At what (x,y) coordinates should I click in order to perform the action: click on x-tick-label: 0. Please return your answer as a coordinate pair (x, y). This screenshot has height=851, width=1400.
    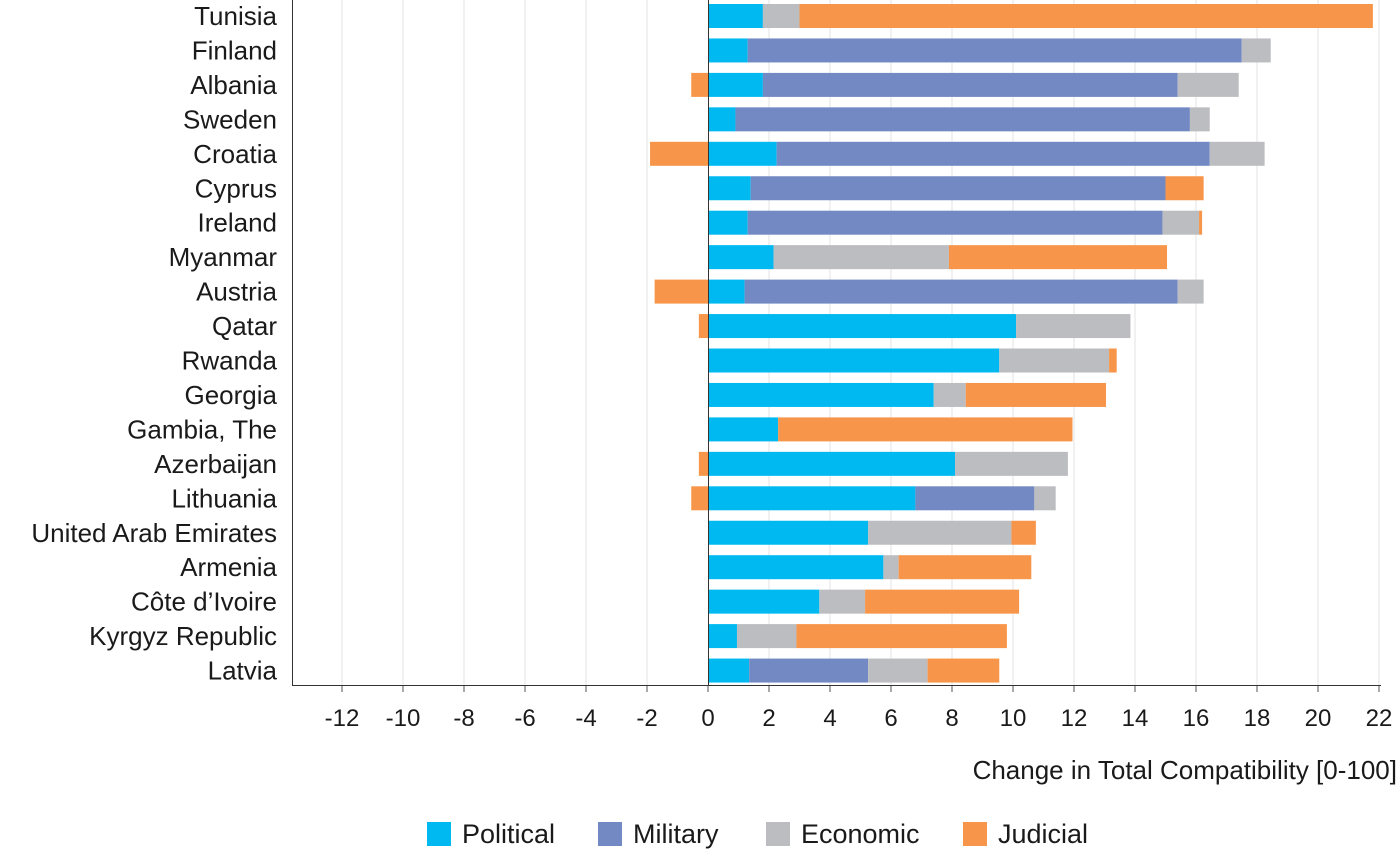
    Looking at the image, I should click on (707, 718).